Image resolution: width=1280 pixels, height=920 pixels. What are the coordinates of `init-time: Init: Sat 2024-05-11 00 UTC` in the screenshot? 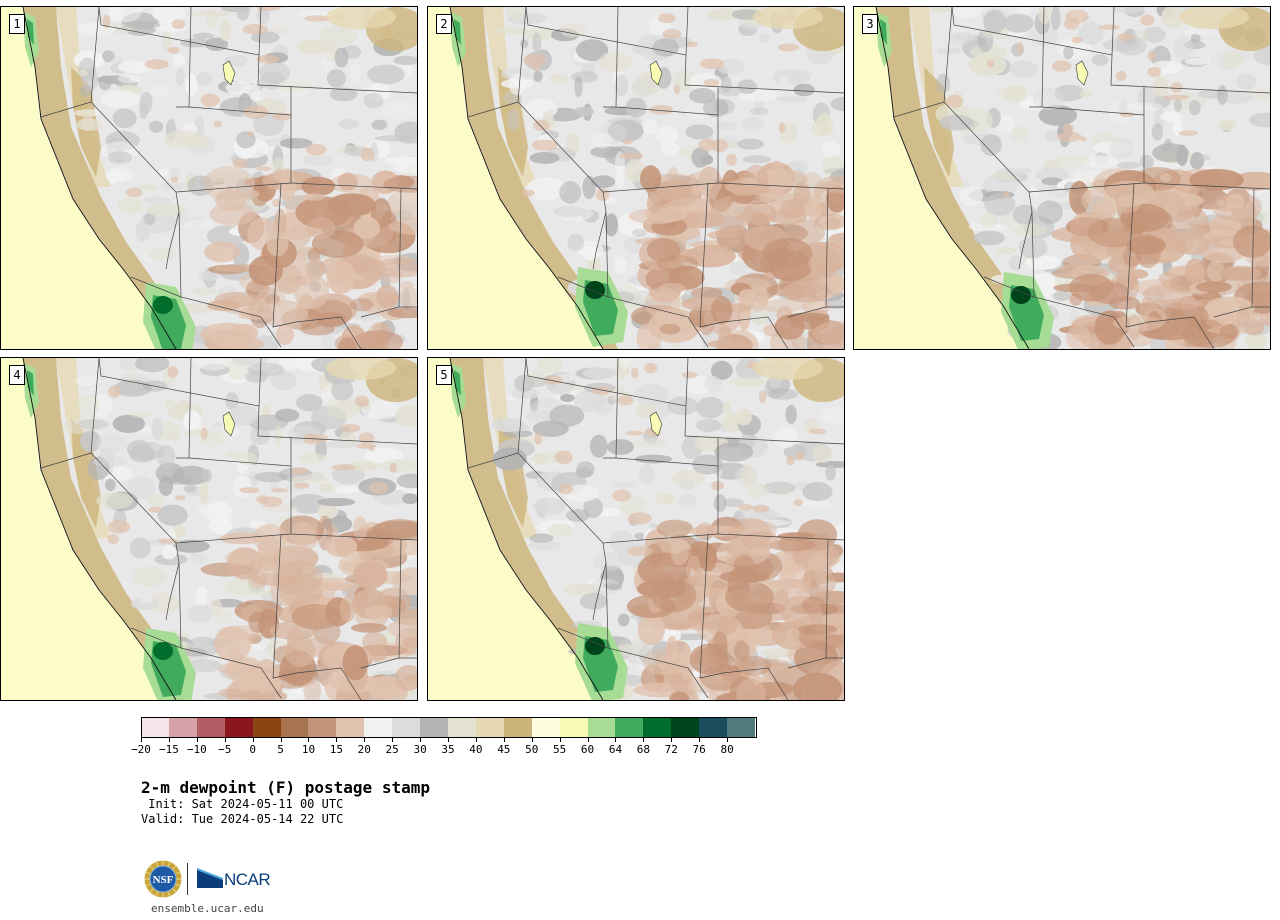 It's located at (242, 804).